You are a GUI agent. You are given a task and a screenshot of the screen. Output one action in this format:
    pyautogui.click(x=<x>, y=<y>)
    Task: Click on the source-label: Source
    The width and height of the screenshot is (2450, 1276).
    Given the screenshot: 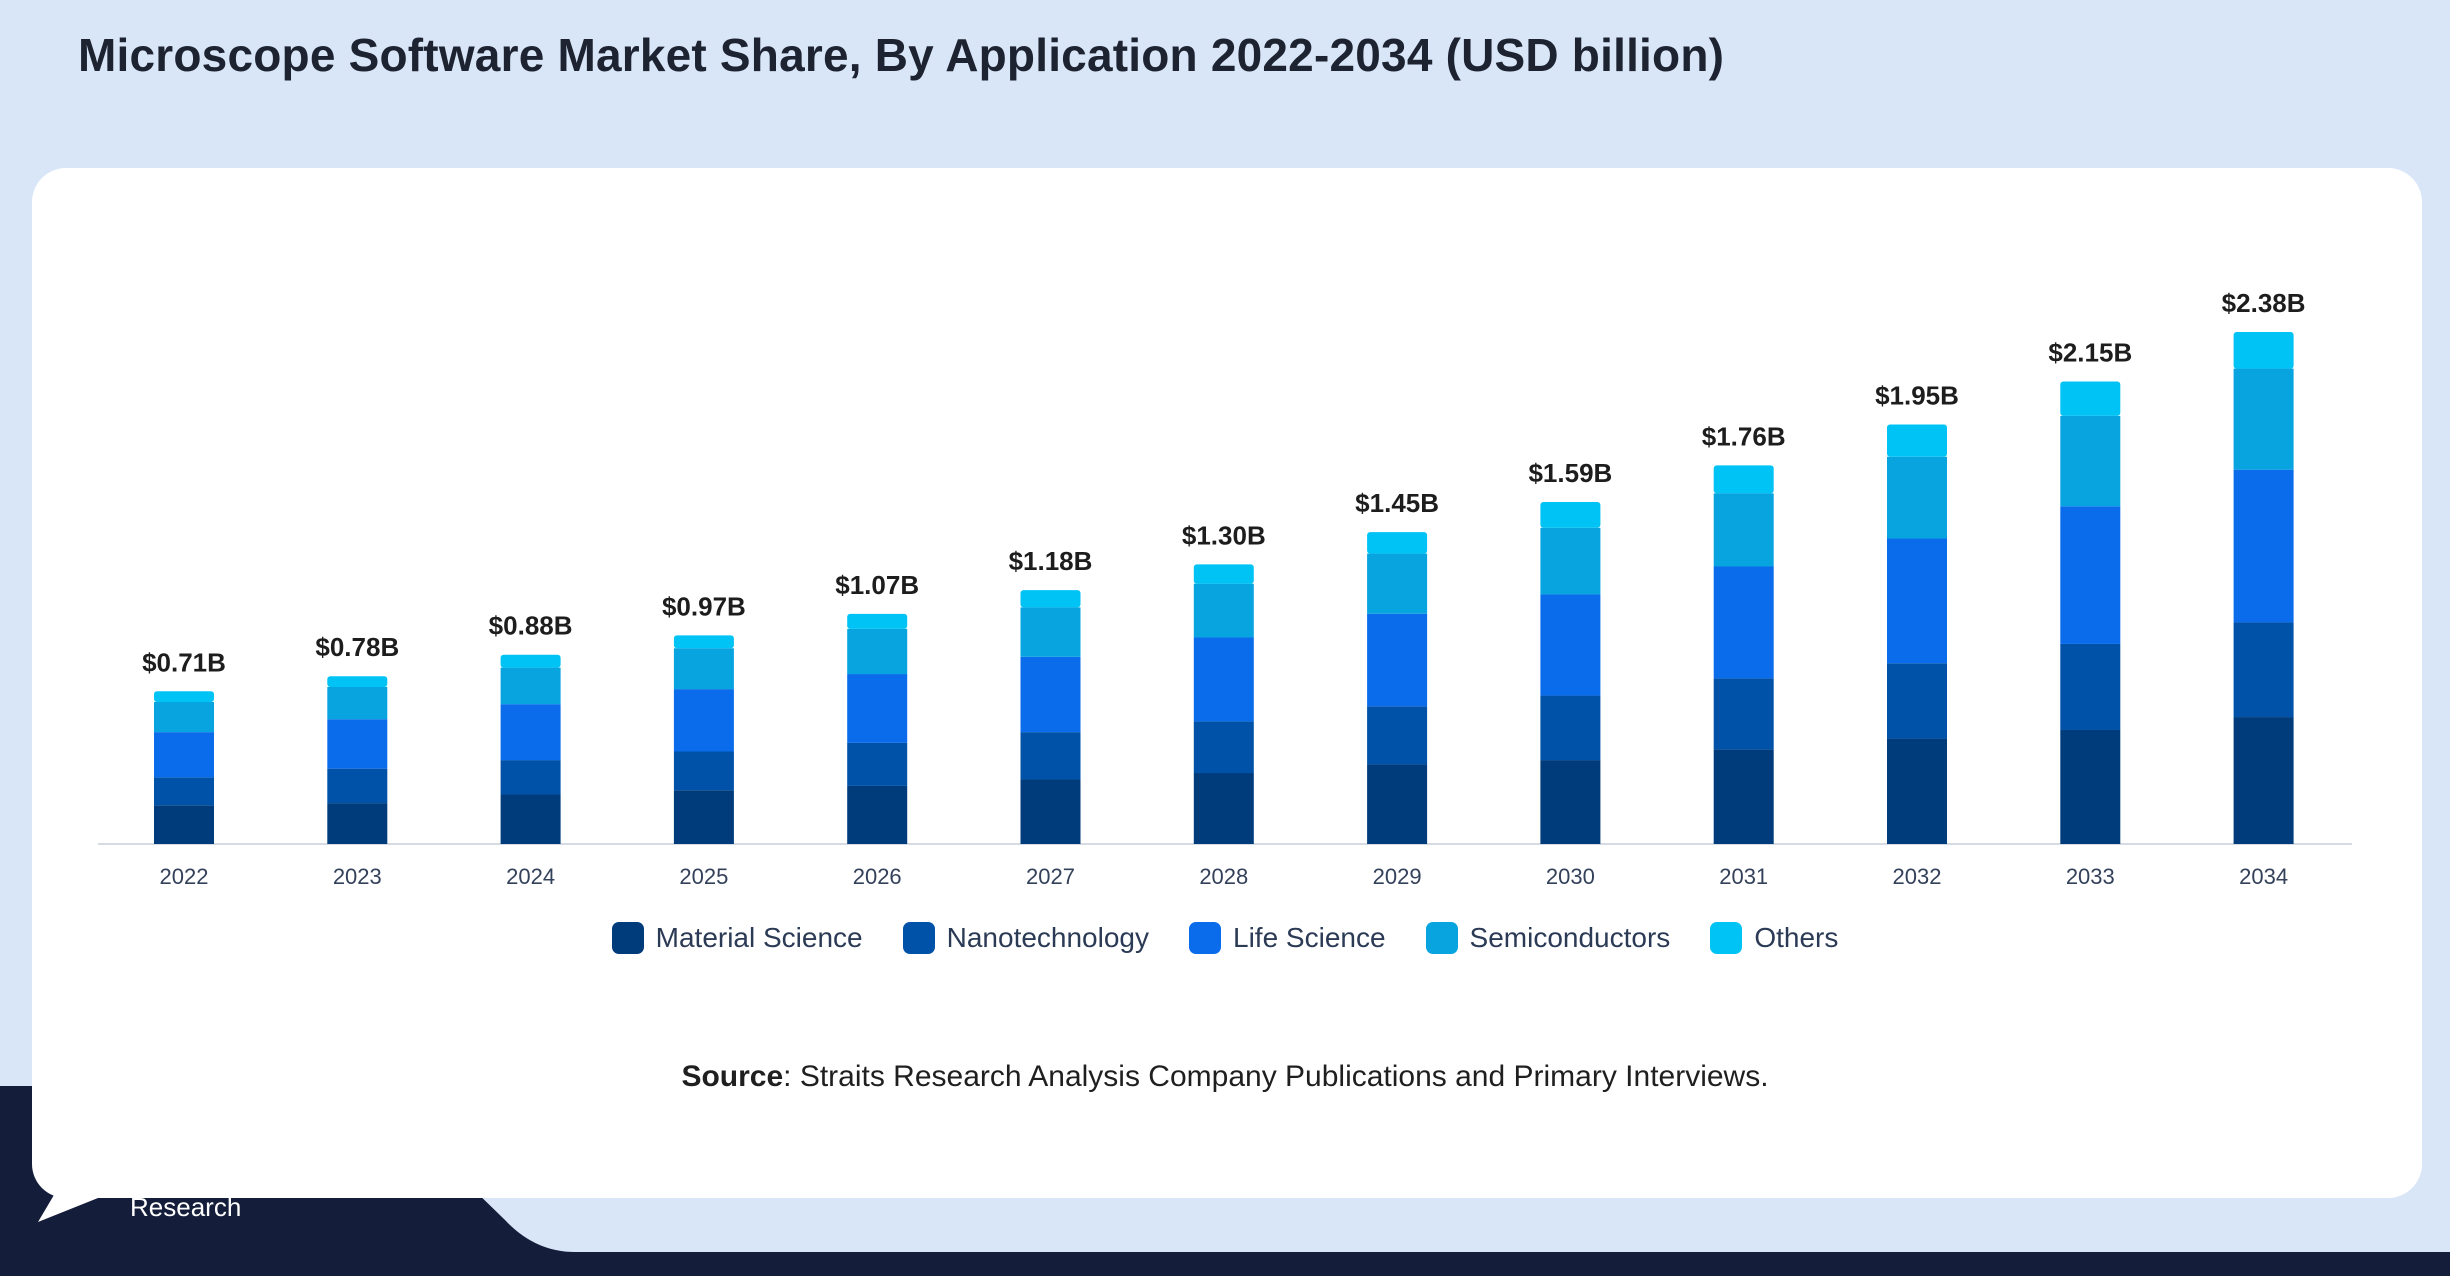 What is the action you would take?
    pyautogui.click(x=732, y=1076)
    